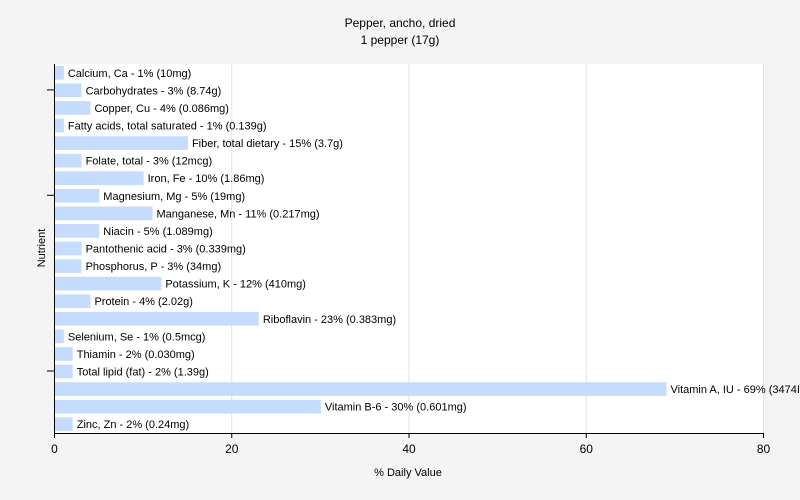 The image size is (800, 500). Describe the element at coordinates (157, 232) in the screenshot. I see `bar-label-9: Niacin - 5% (1.089mg)` at that location.